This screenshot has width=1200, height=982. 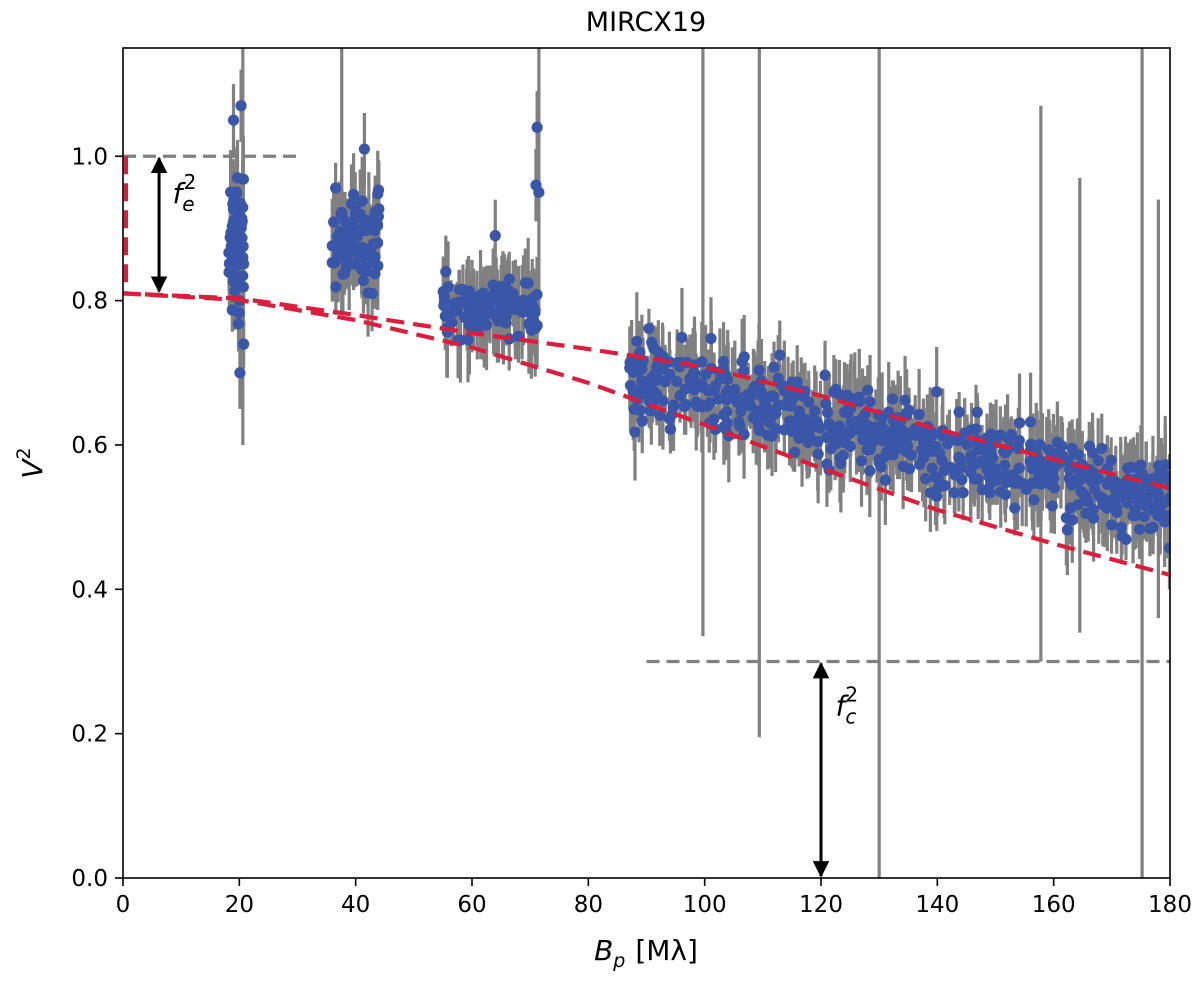 I want to click on x-tick-label: 20, so click(x=239, y=905).